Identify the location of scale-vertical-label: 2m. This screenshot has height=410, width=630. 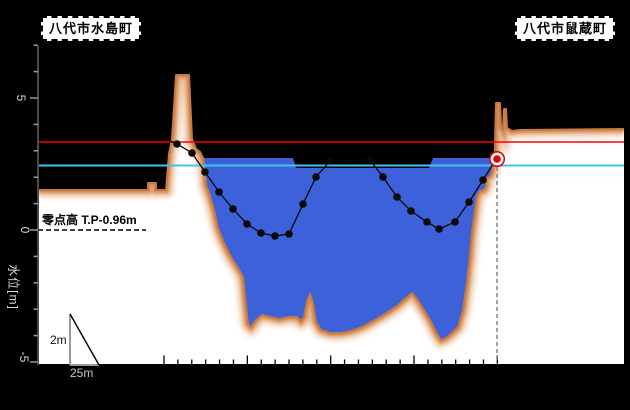
(58, 340).